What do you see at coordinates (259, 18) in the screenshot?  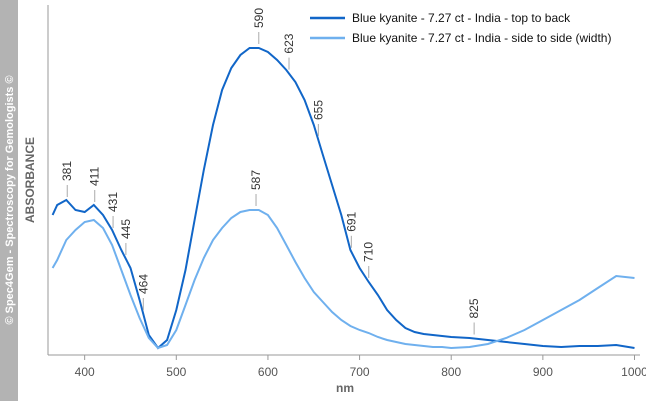 I see `peak-label: 590` at bounding box center [259, 18].